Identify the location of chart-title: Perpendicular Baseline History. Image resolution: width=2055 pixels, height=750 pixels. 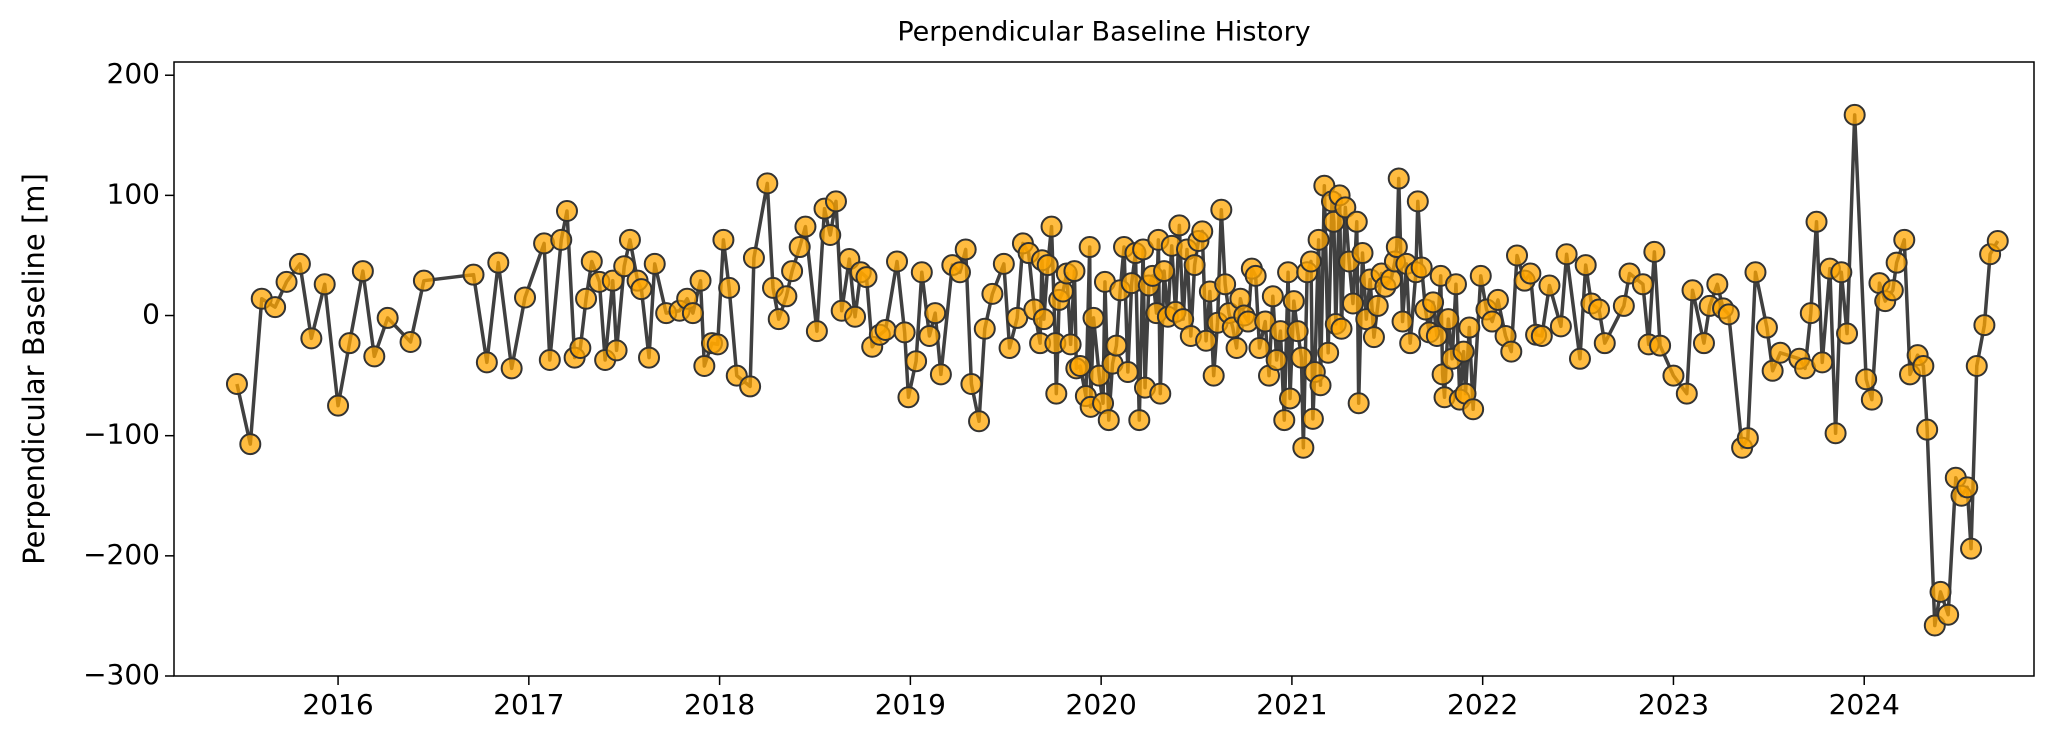
(1103, 32).